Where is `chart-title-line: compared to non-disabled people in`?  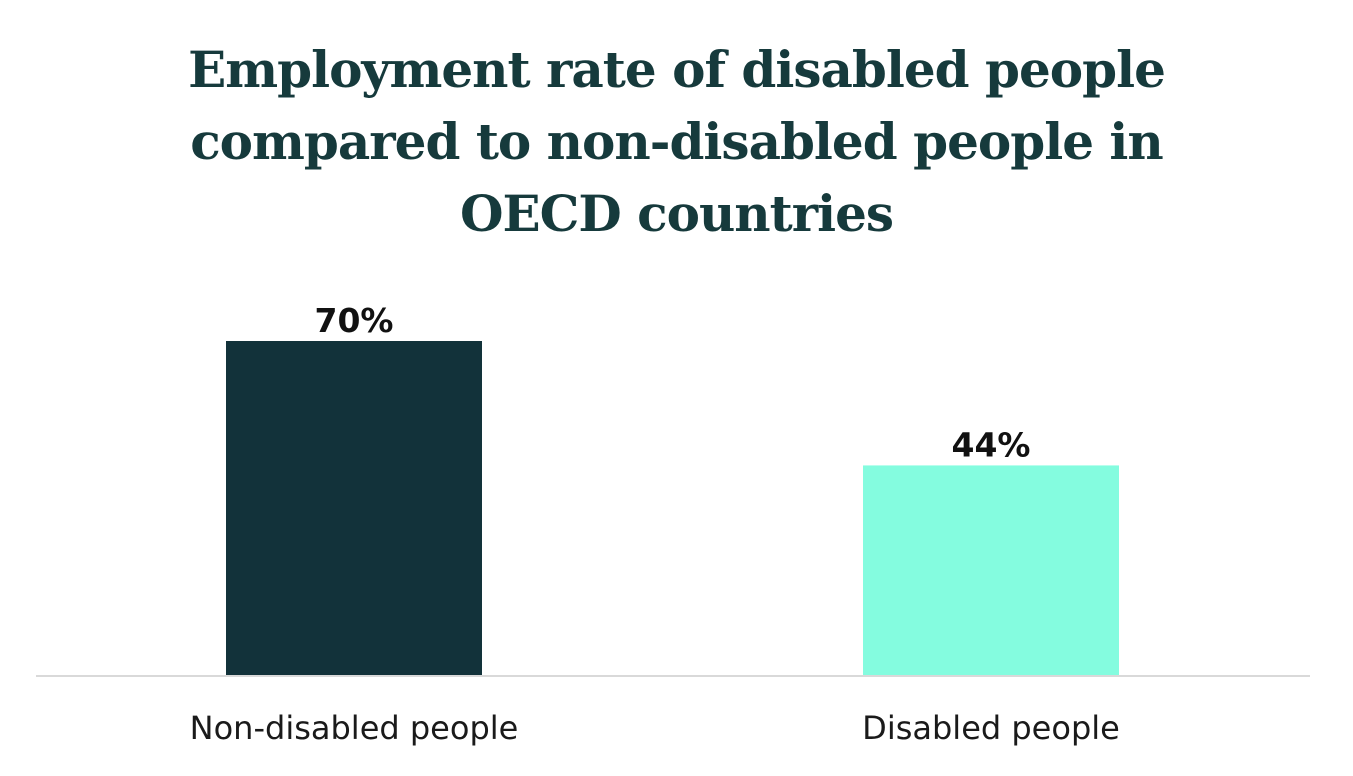
chart-title-line: compared to non-disabled people in is located at coordinates (677, 141).